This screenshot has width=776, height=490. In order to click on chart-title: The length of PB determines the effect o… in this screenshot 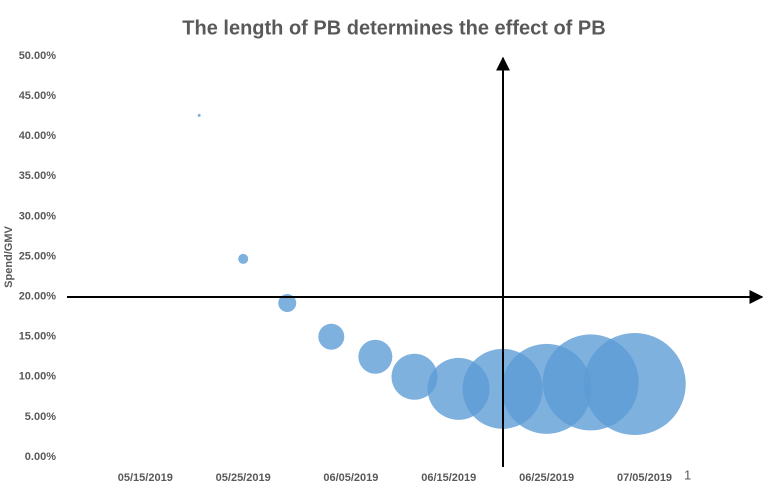, I will do `click(393, 28)`.